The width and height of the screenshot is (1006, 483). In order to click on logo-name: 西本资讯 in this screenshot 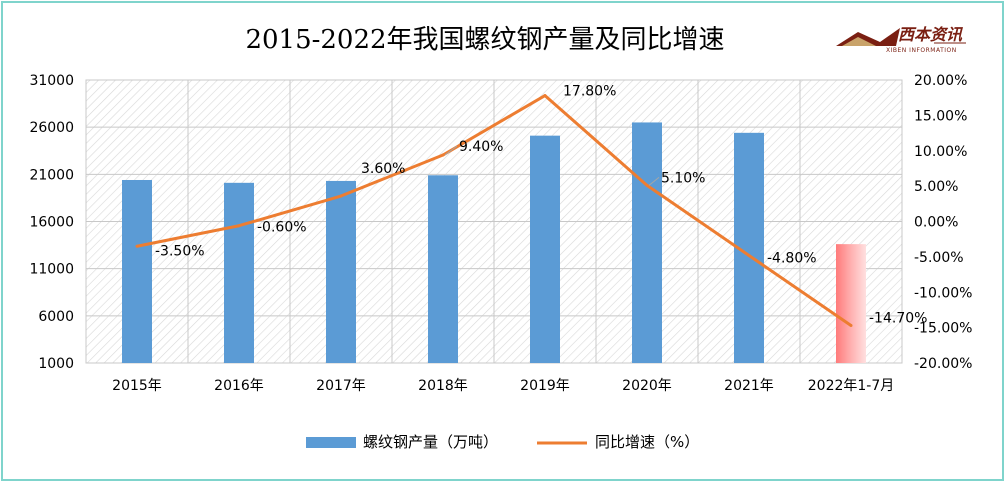, I will do `click(931, 34)`.